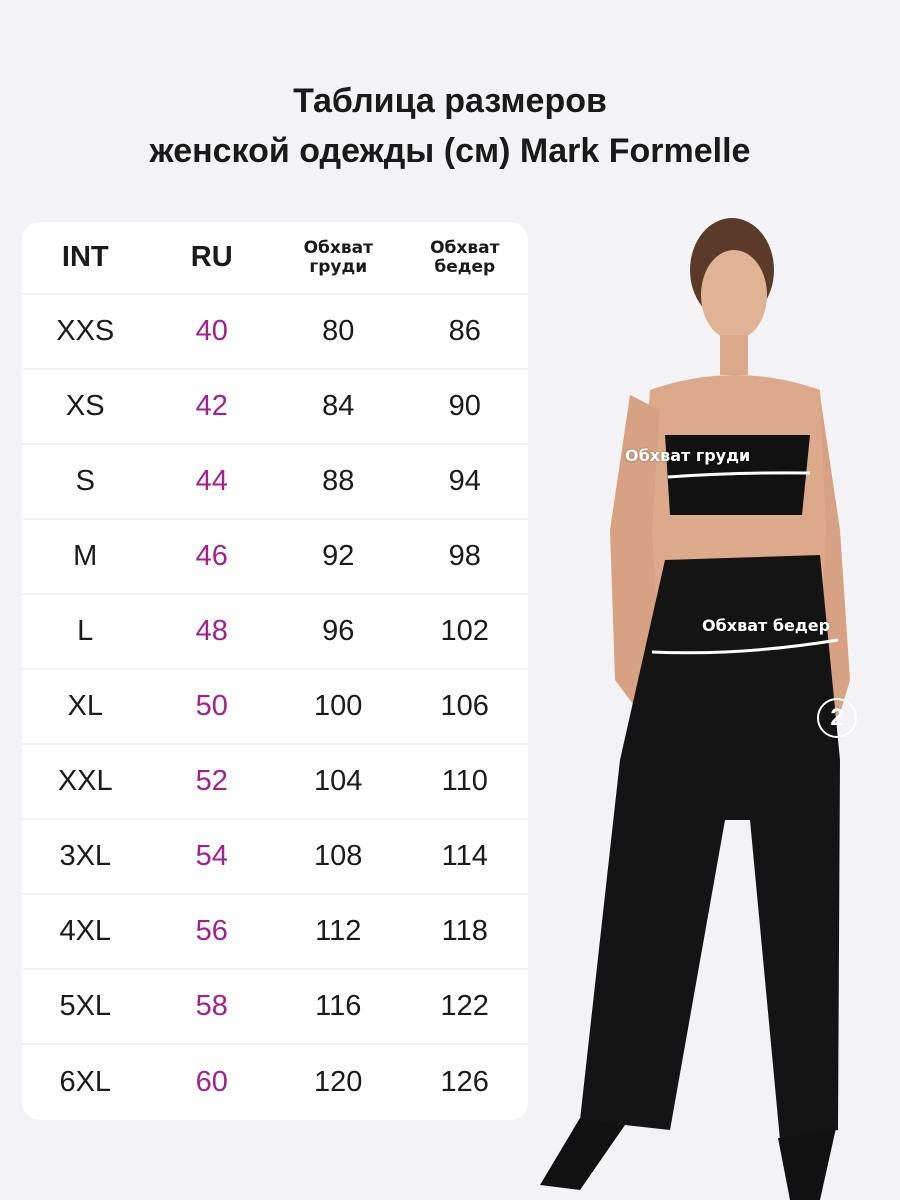 This screenshot has width=900, height=1200. I want to click on header-bust-line2: груди, so click(338, 266).